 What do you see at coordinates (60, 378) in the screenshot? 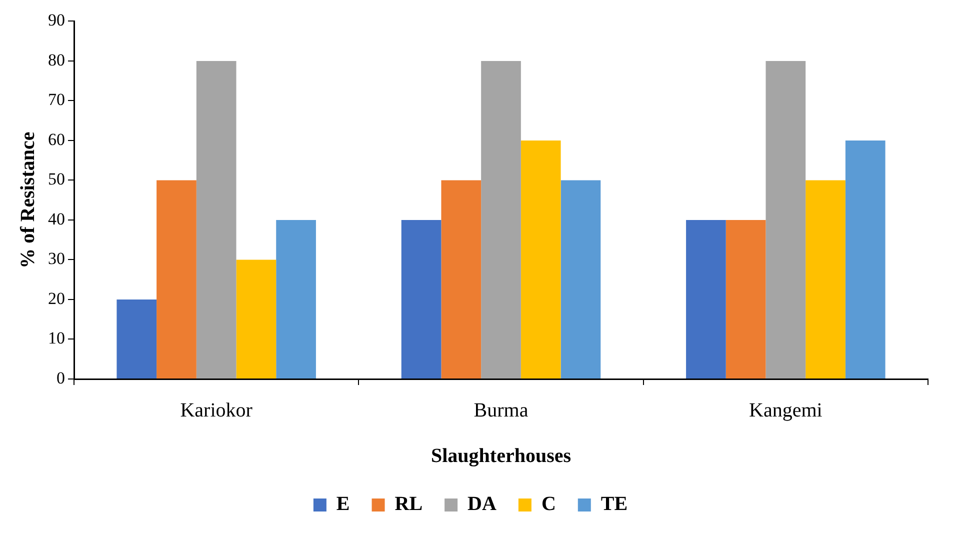
I see `y-tick-label: 0` at bounding box center [60, 378].